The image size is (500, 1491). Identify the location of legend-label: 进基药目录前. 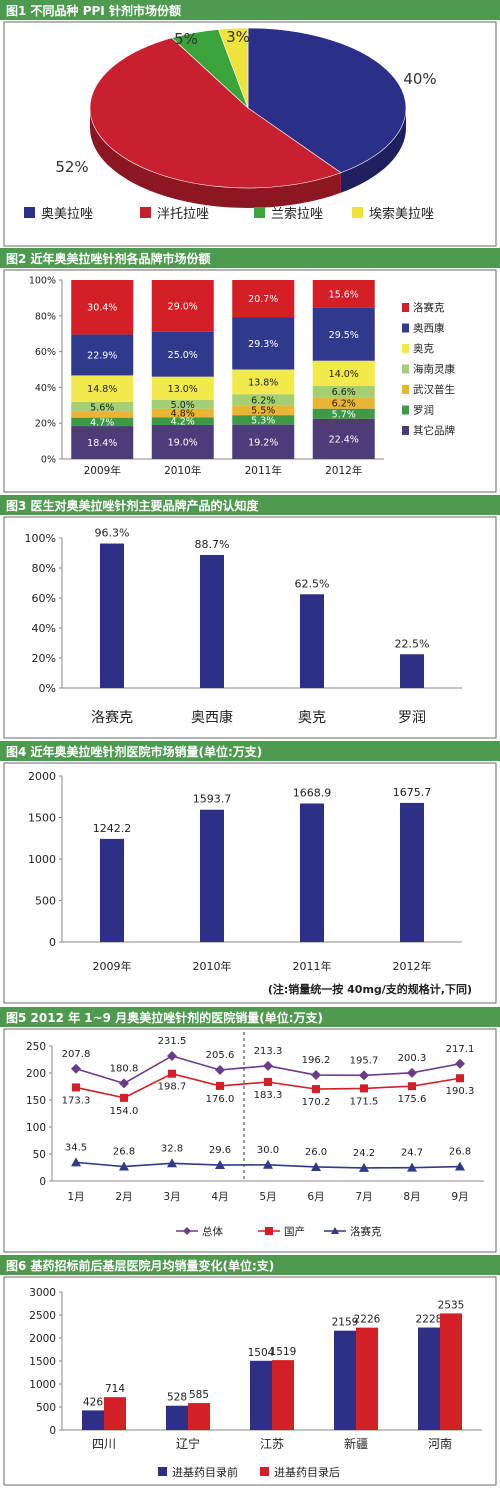
(205, 1472).